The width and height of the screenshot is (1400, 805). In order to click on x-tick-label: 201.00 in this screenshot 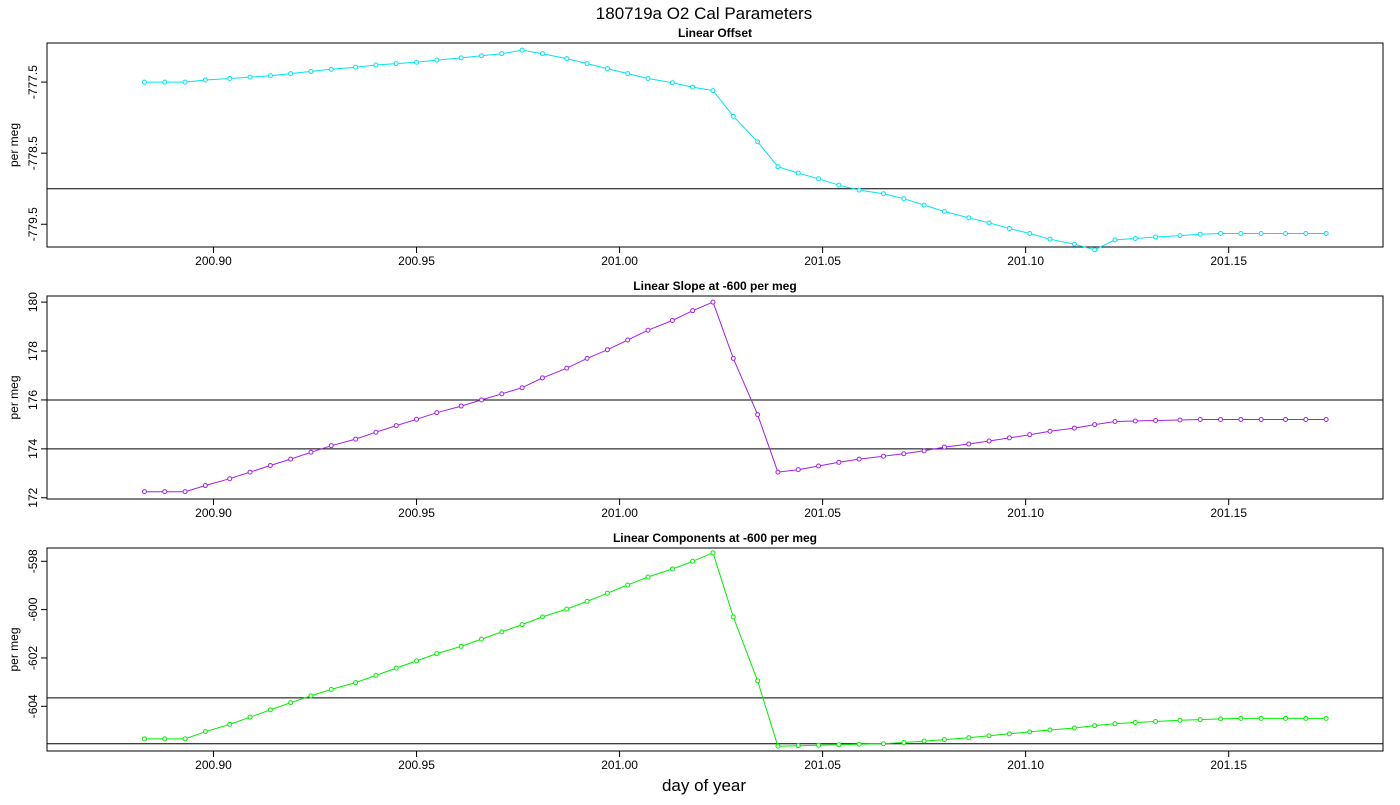, I will do `click(619, 765)`.